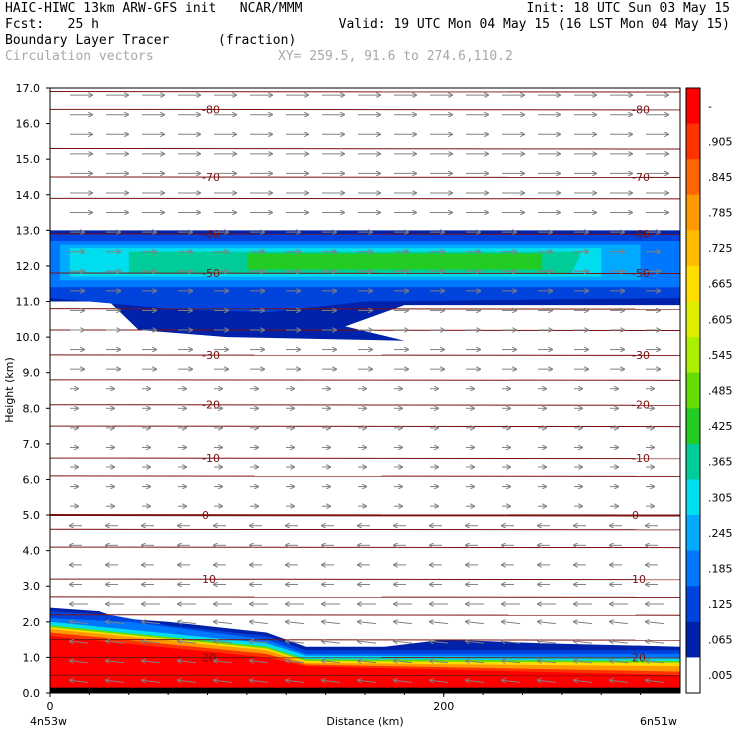 The height and width of the screenshot is (740, 740). What do you see at coordinates (635, 515) in the screenshot?
I see `isotherm-label: 0` at bounding box center [635, 515].